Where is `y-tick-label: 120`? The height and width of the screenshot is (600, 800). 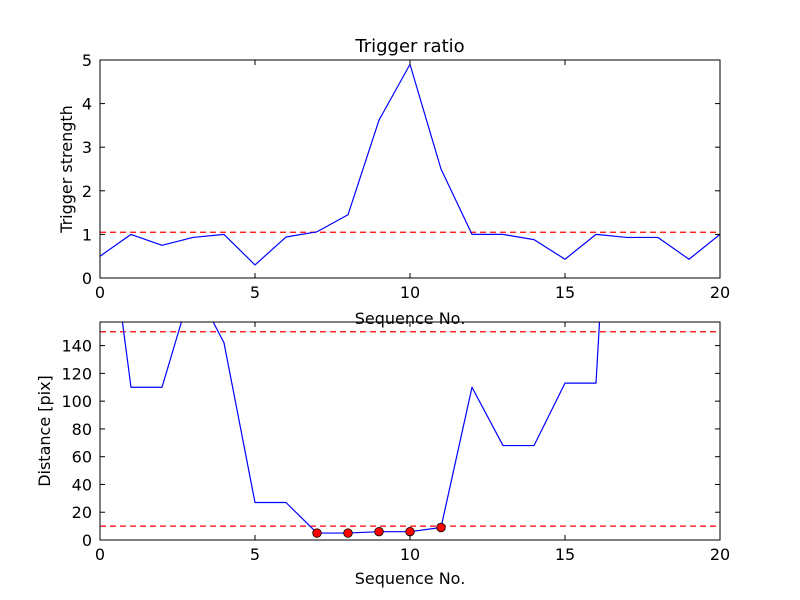
y-tick-label: 120 is located at coordinates (76, 373).